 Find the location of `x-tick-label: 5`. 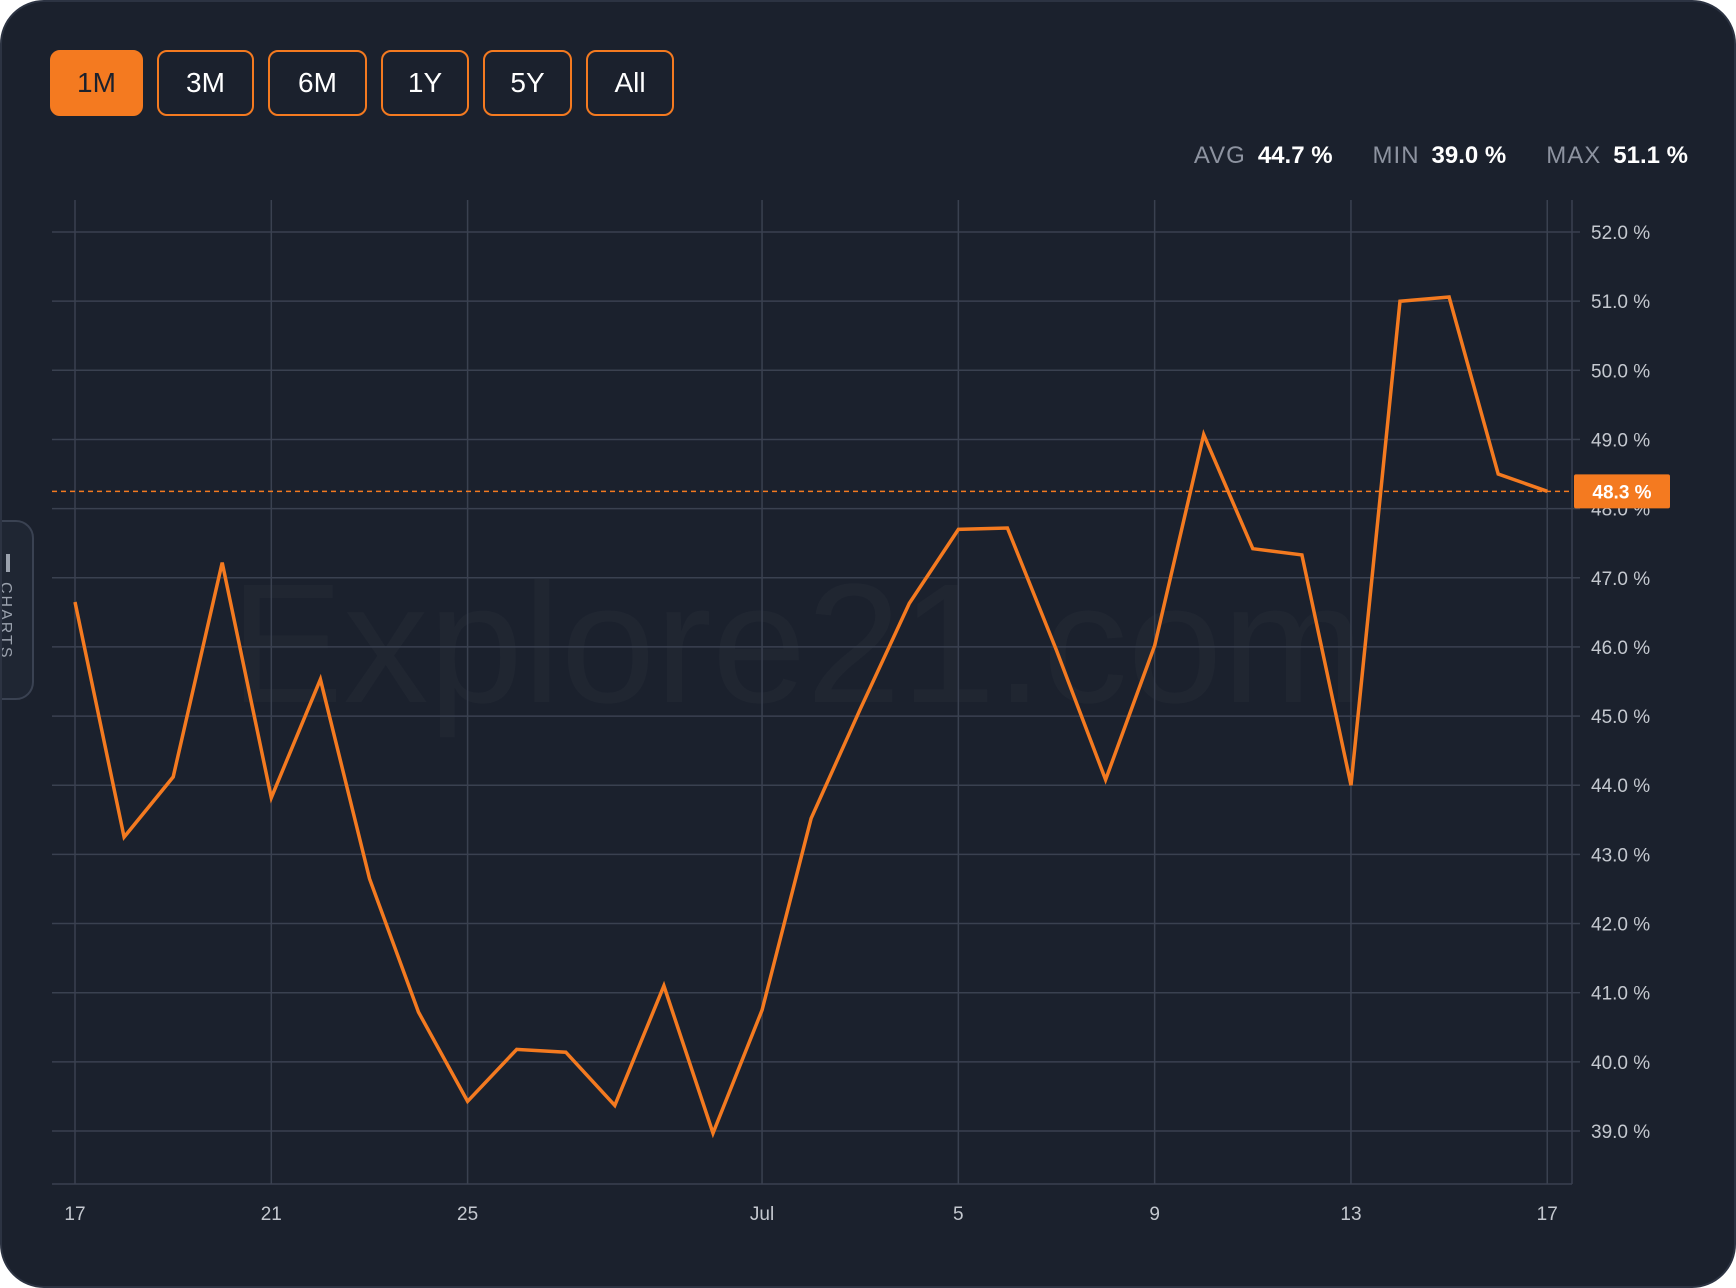

x-tick-label: 5 is located at coordinates (958, 1214).